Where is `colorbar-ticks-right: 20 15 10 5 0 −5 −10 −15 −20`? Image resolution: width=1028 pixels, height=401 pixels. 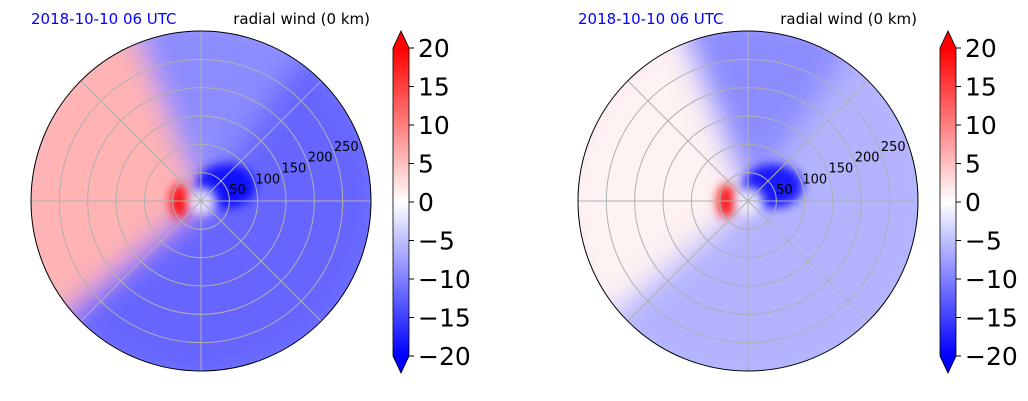 colorbar-ticks-right: 20 15 10 5 0 −5 −10 −15 −20 is located at coordinates (987, 202).